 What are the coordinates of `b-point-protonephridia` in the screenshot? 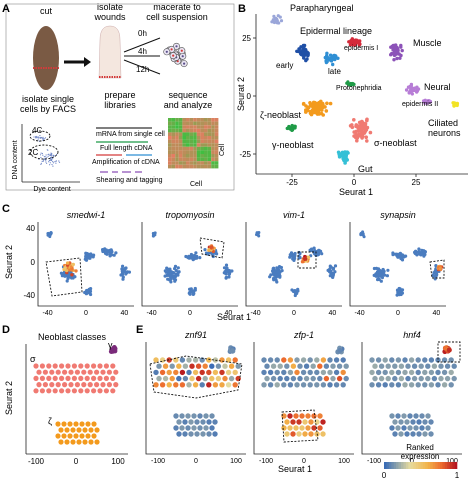 It's located at (348, 84).